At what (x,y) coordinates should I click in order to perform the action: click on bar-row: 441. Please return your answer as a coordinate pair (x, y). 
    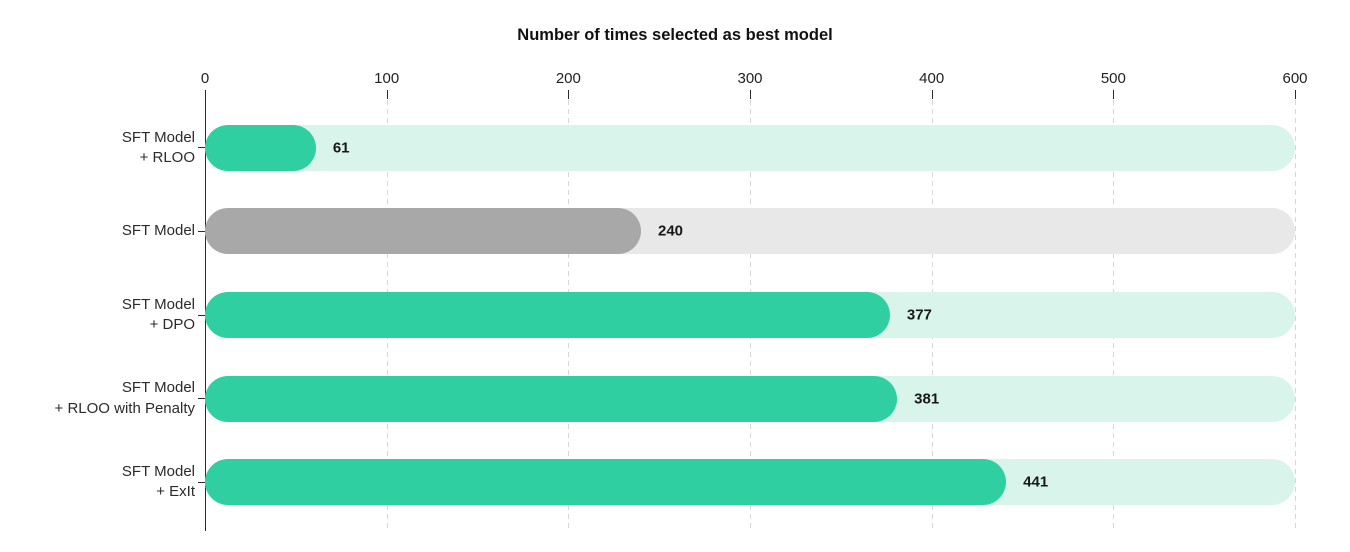
    Looking at the image, I should click on (750, 482).